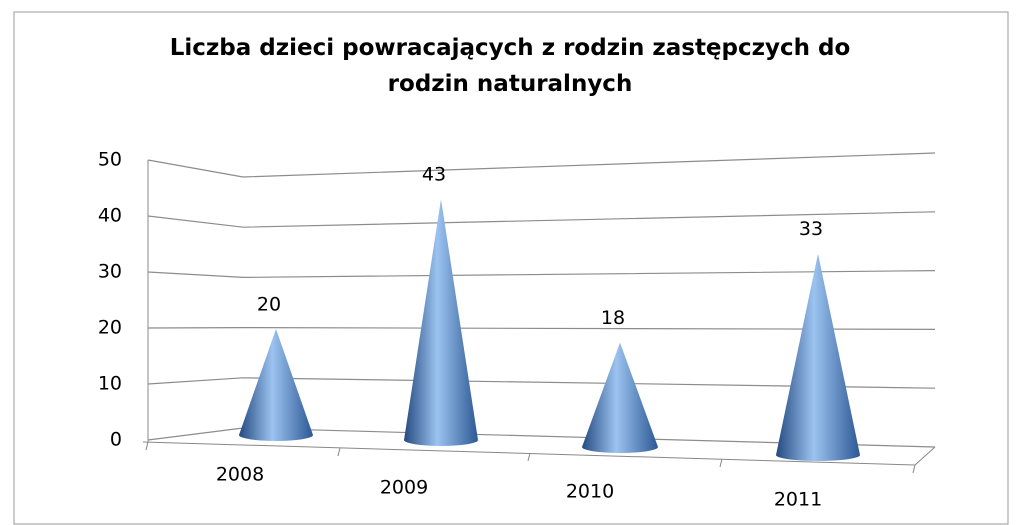 This screenshot has height=525, width=1019. Describe the element at coordinates (240, 475) in the screenshot. I see `x-tick-label: 2008` at that location.